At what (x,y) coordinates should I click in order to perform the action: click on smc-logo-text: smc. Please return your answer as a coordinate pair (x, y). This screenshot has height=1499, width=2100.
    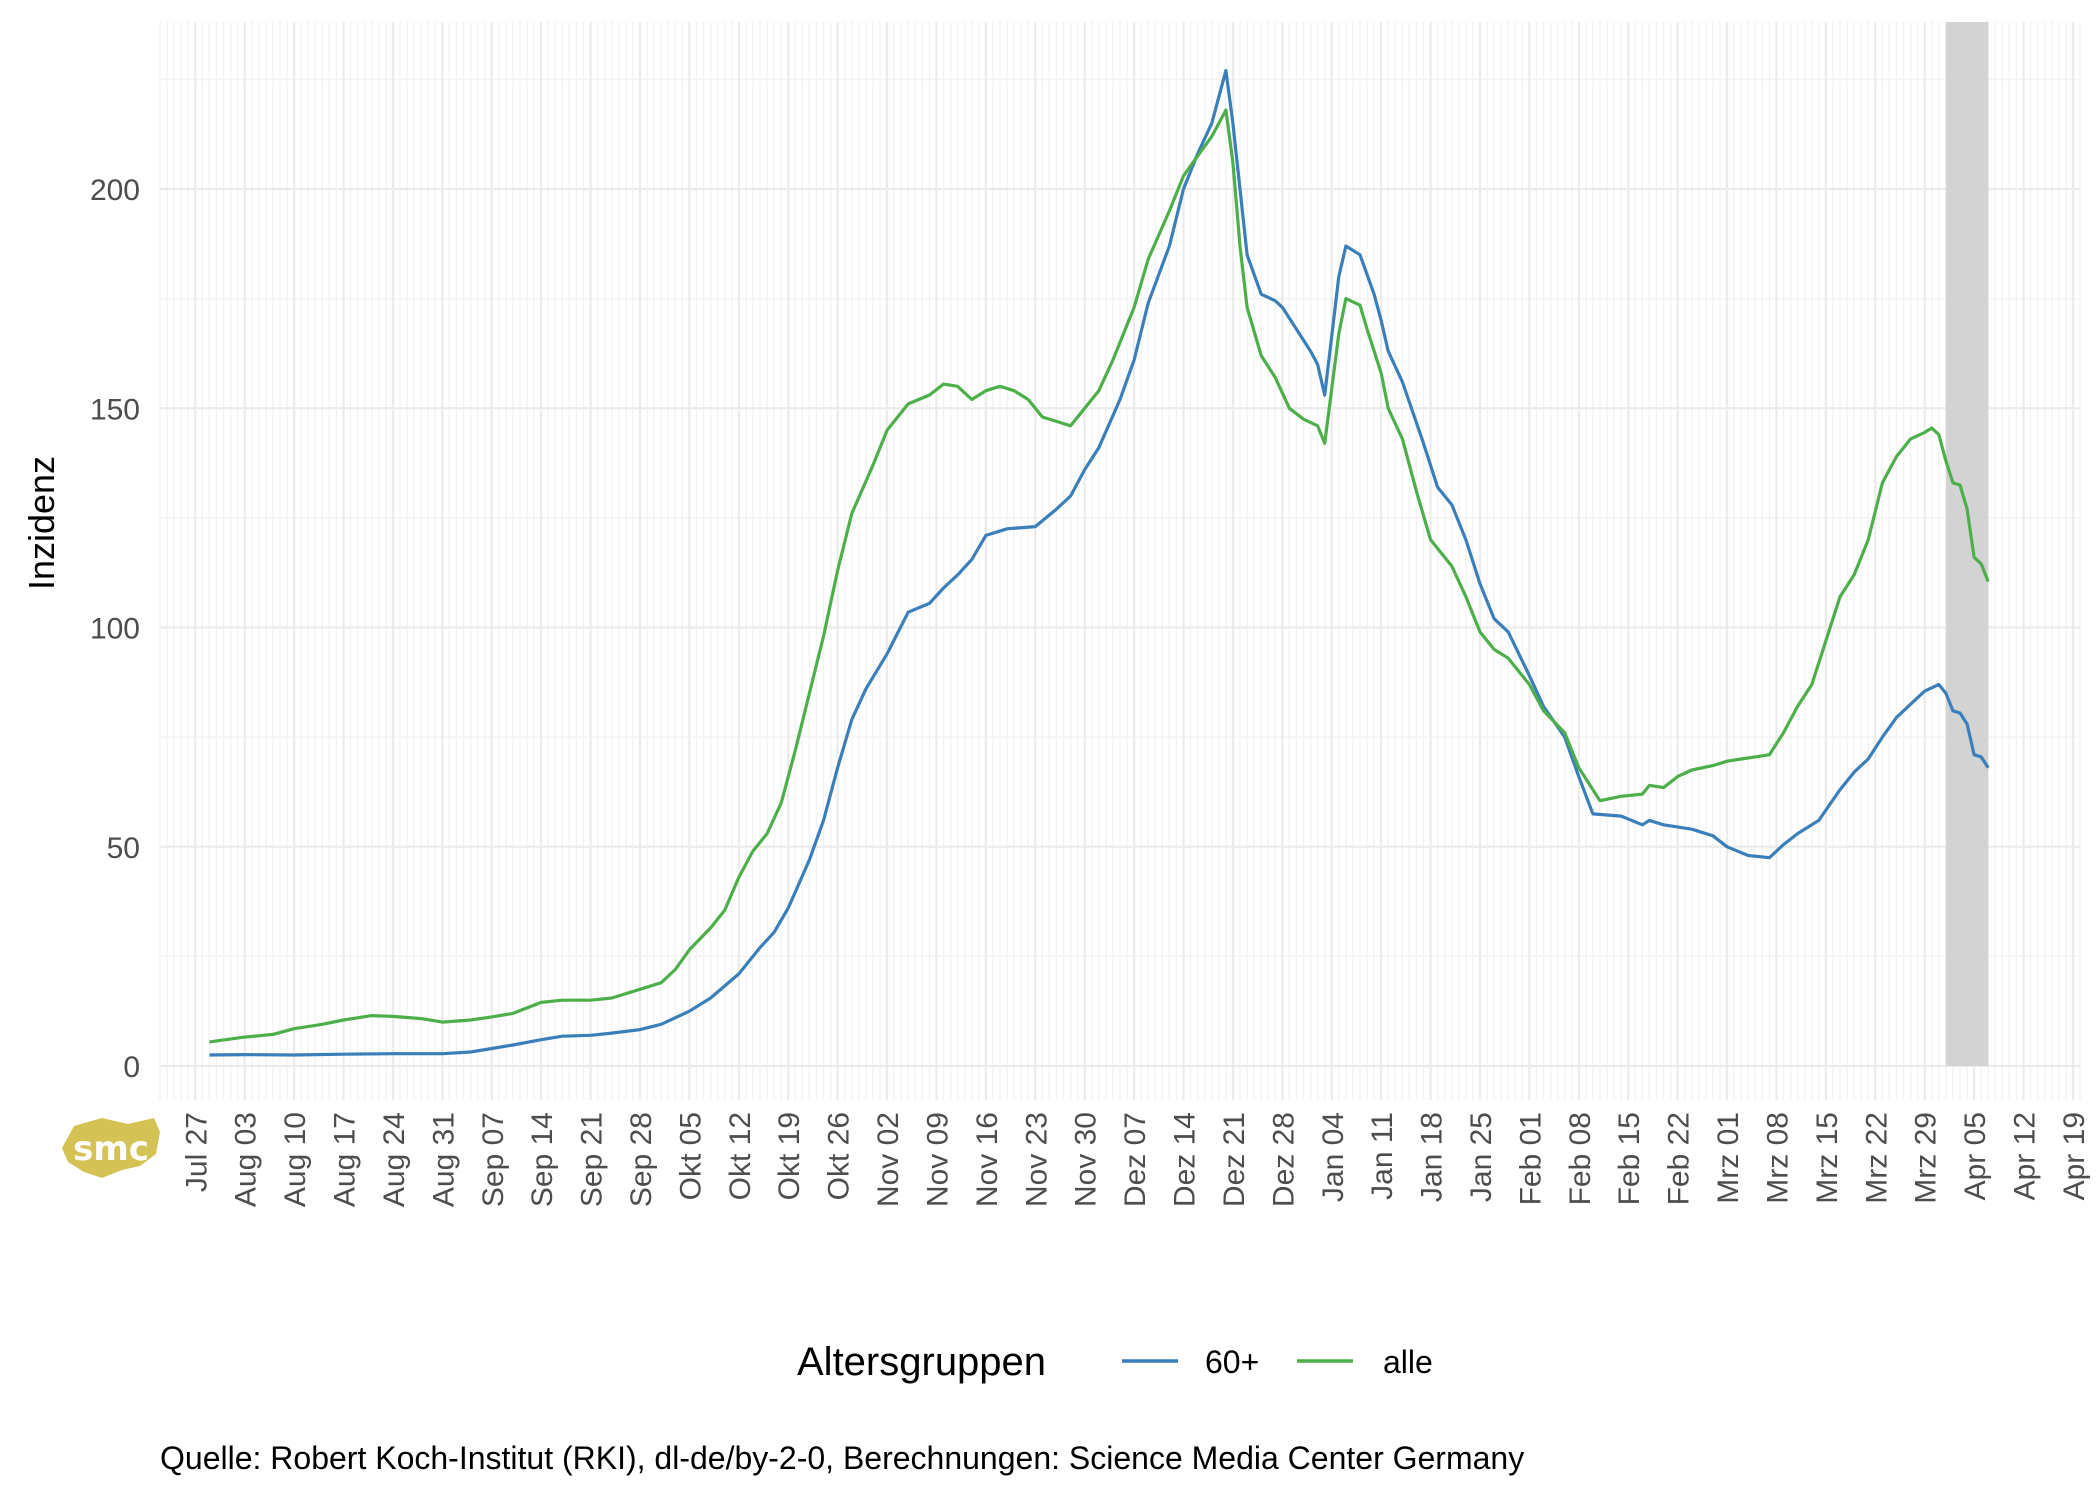
    Looking at the image, I should click on (111, 1149).